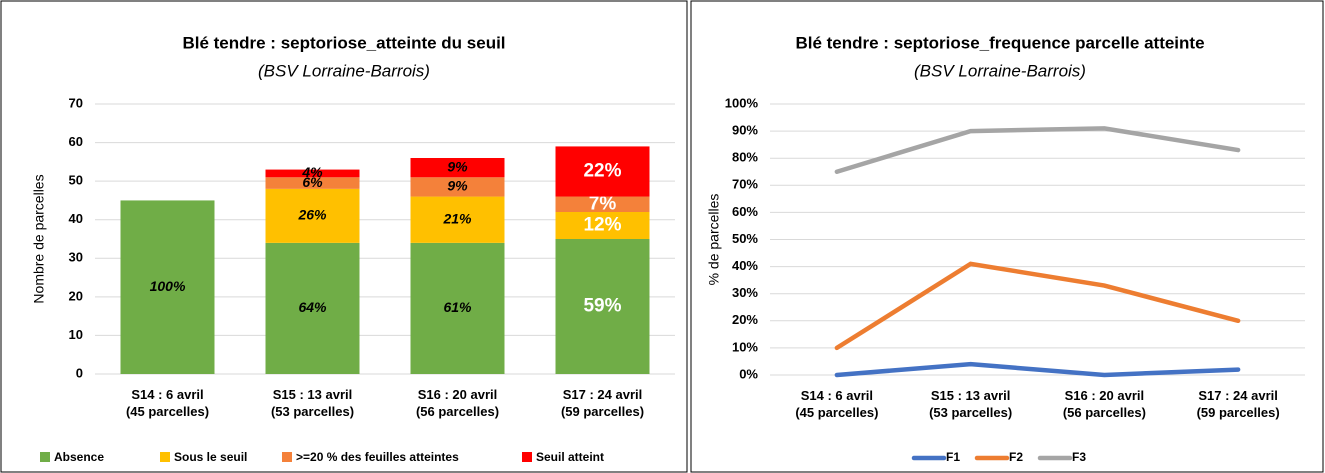 The width and height of the screenshot is (1325, 473). What do you see at coordinates (745, 238) in the screenshot?
I see `y-tick-label: 50%` at bounding box center [745, 238].